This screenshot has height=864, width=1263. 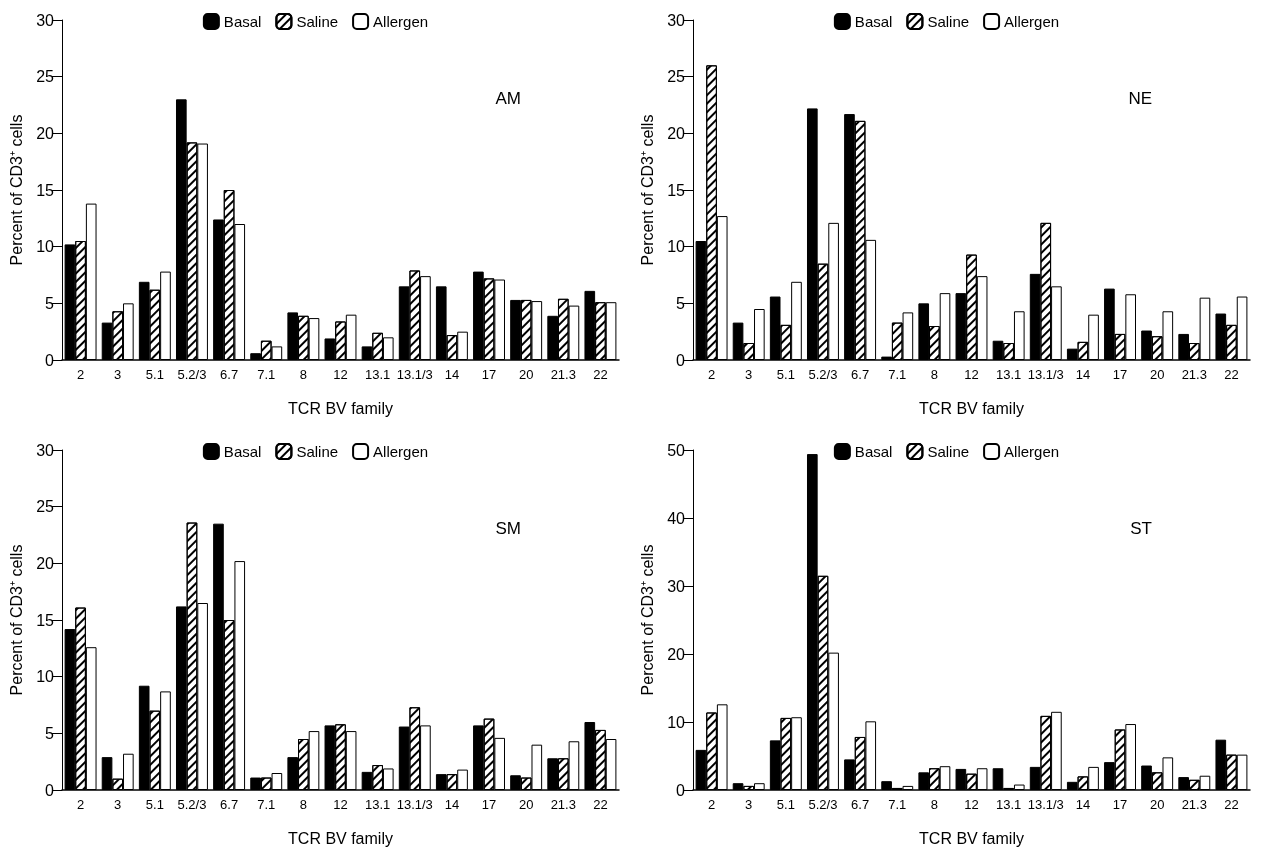 I want to click on annotation: NE, so click(x=1140, y=98).